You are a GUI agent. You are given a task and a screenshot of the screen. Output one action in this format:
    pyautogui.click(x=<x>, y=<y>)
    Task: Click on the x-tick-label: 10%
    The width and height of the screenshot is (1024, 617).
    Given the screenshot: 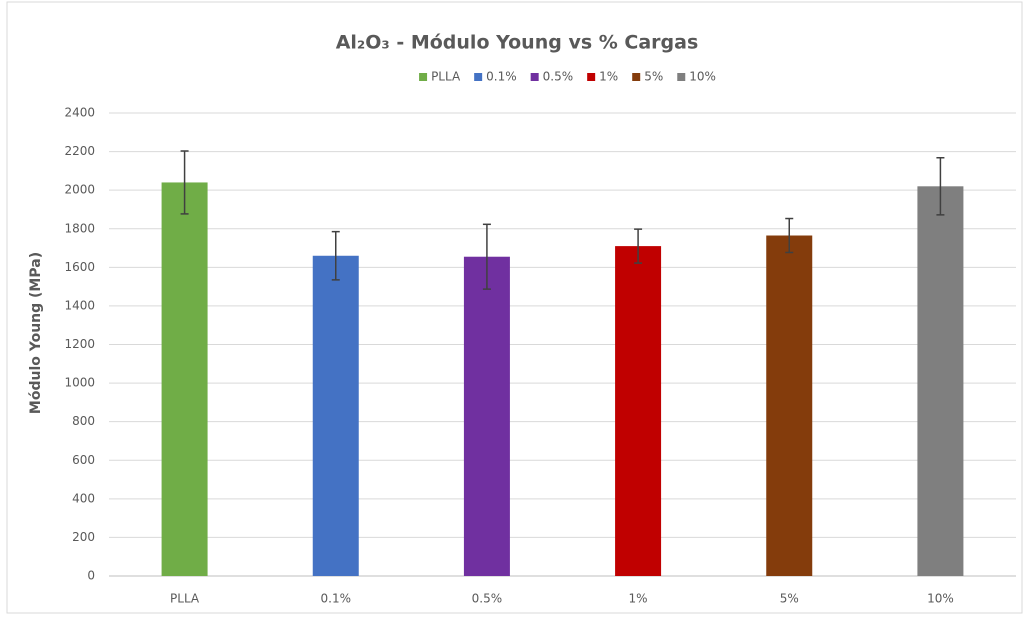 What is the action you would take?
    pyautogui.click(x=940, y=599)
    